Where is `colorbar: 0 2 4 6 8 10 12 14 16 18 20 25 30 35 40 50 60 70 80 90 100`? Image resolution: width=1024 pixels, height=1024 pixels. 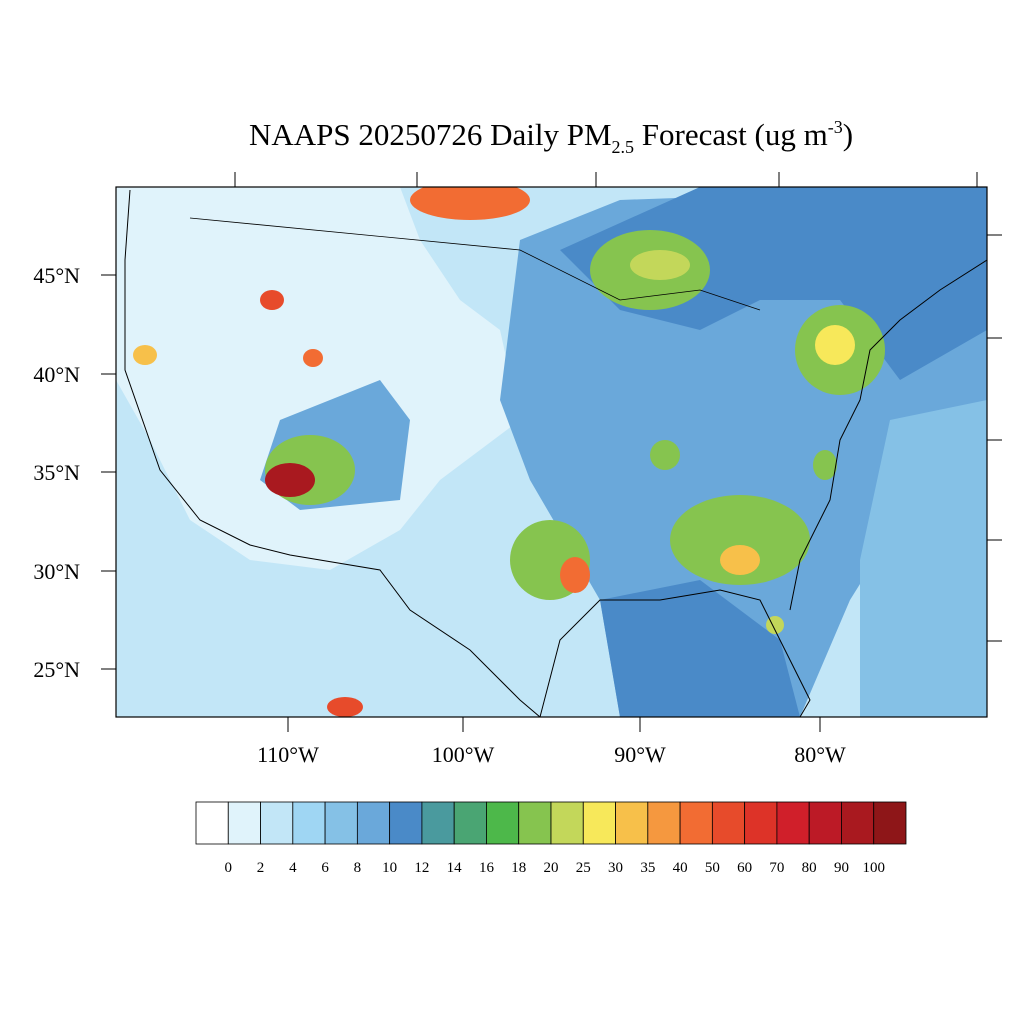
colorbar: 0 2 4 6 8 10 12 14 16 18 20 25 30 35 40 50 60 70 80 90 100 is located at coordinates (551, 838).